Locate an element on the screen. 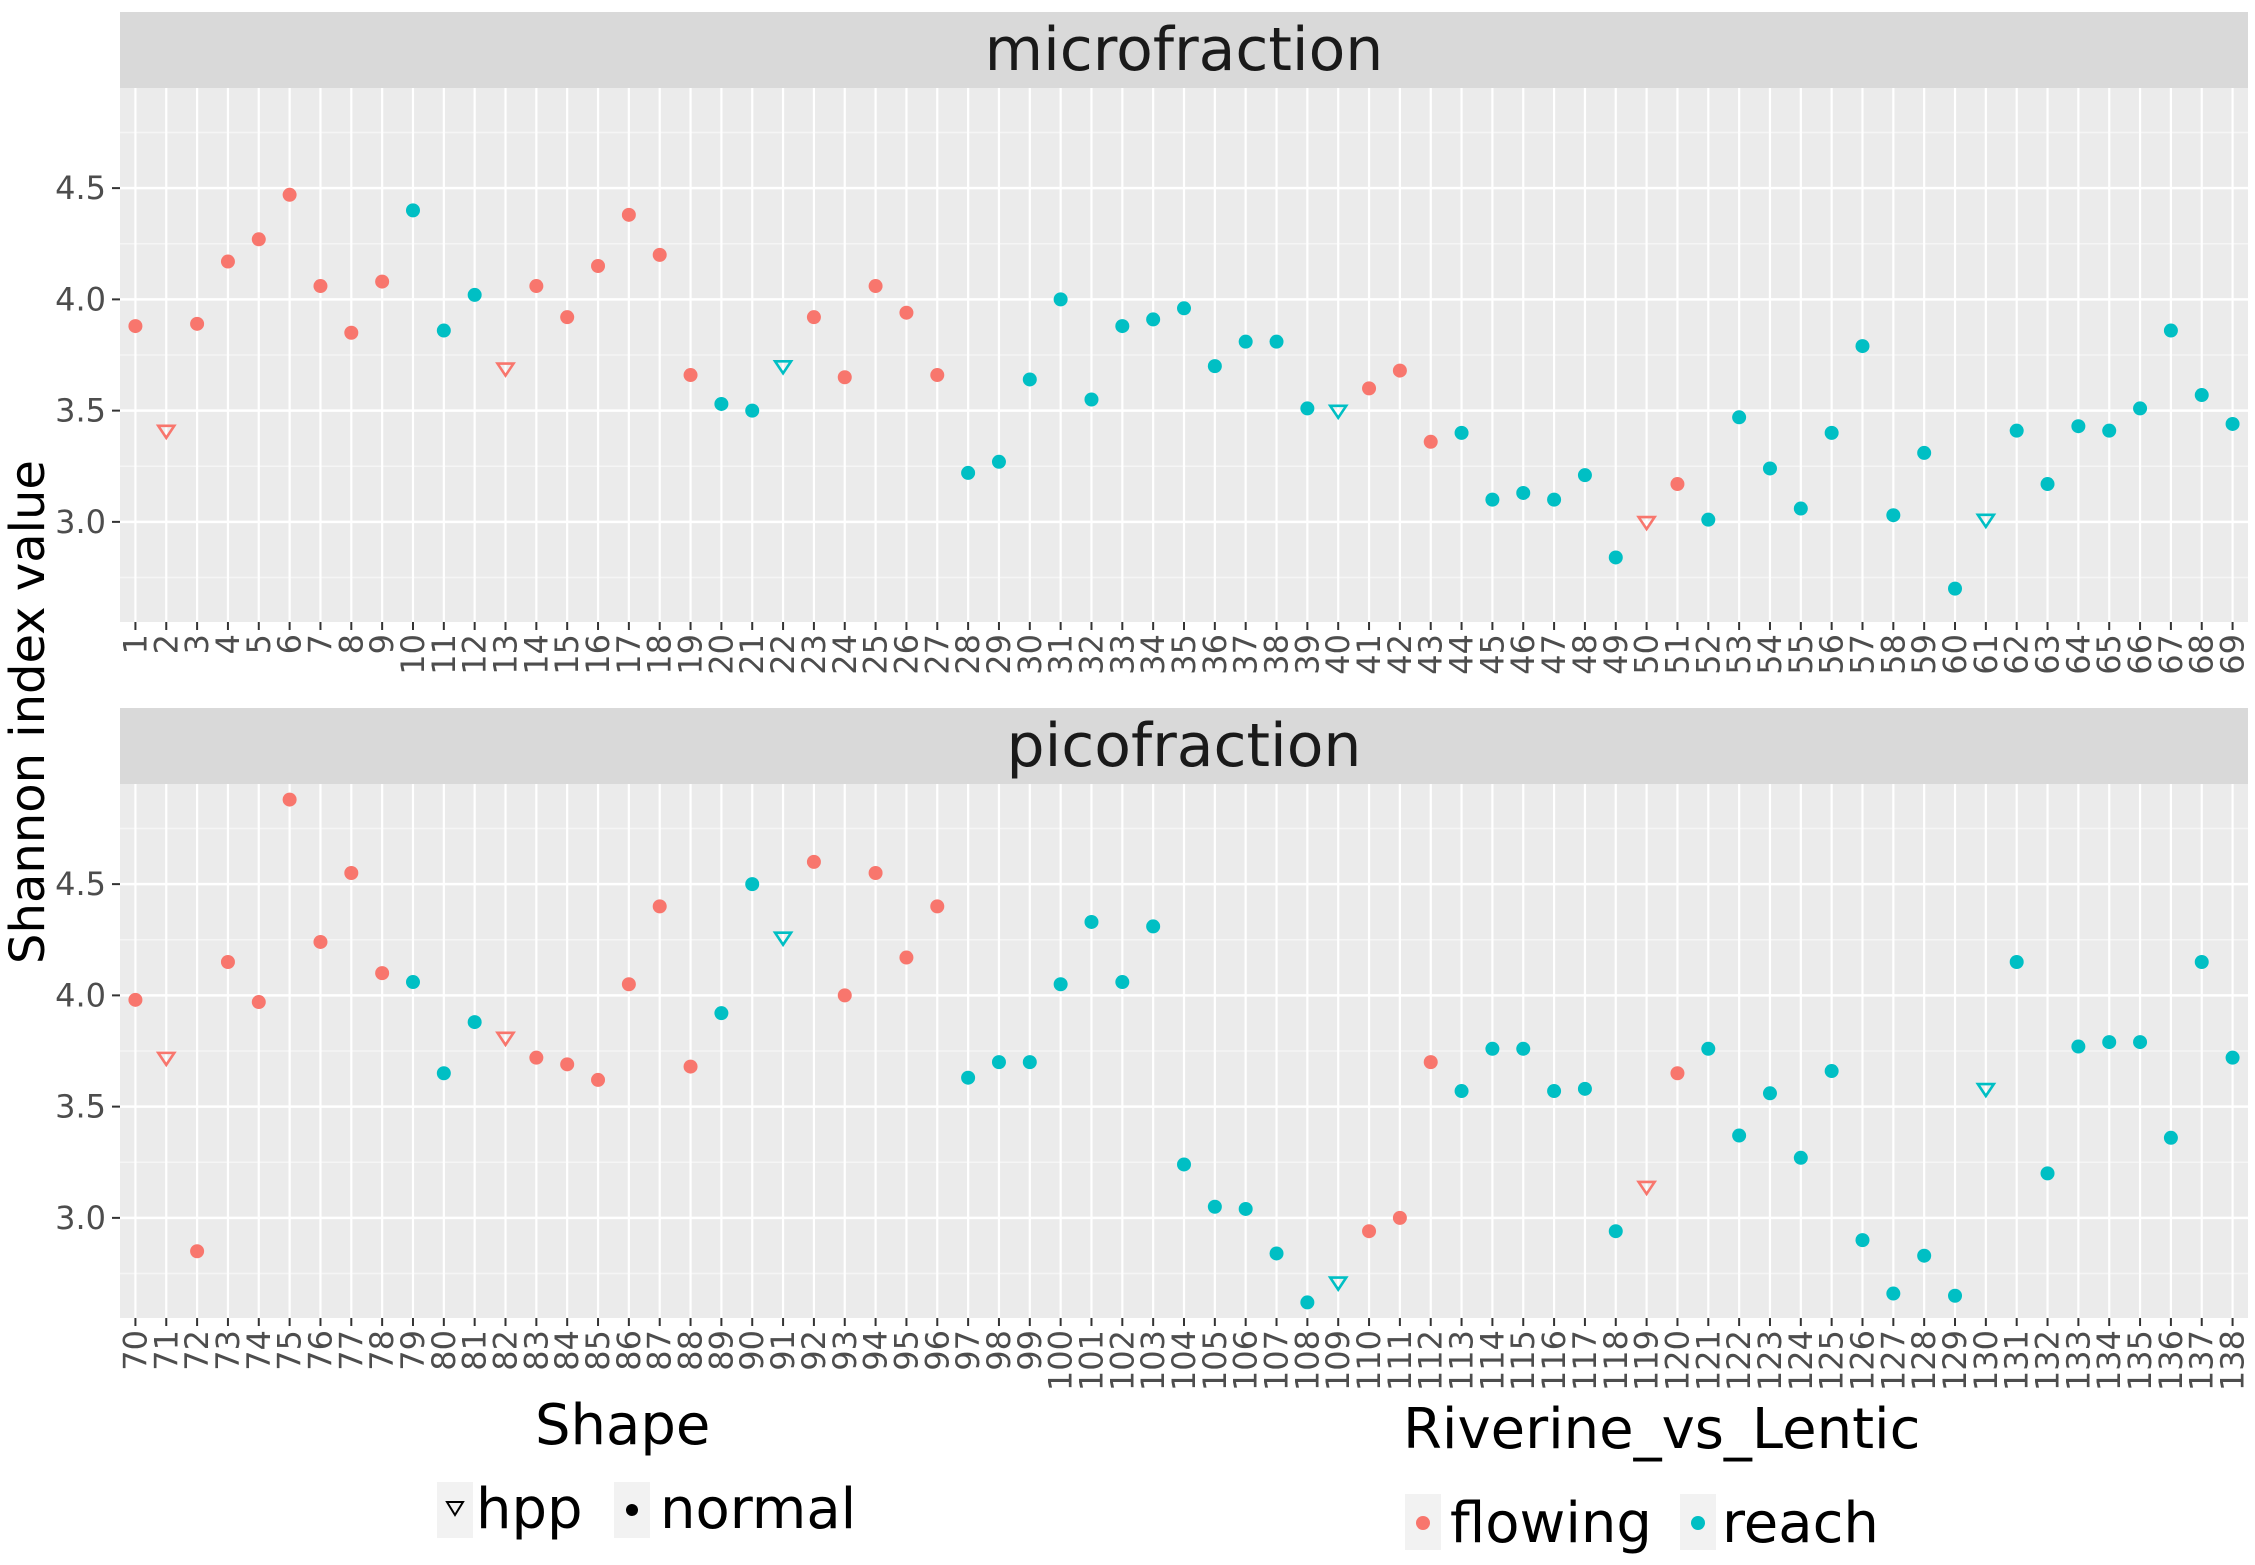 The width and height of the screenshot is (2255, 1565). x-tick-label: 102 is located at coordinates (1122, 1360).